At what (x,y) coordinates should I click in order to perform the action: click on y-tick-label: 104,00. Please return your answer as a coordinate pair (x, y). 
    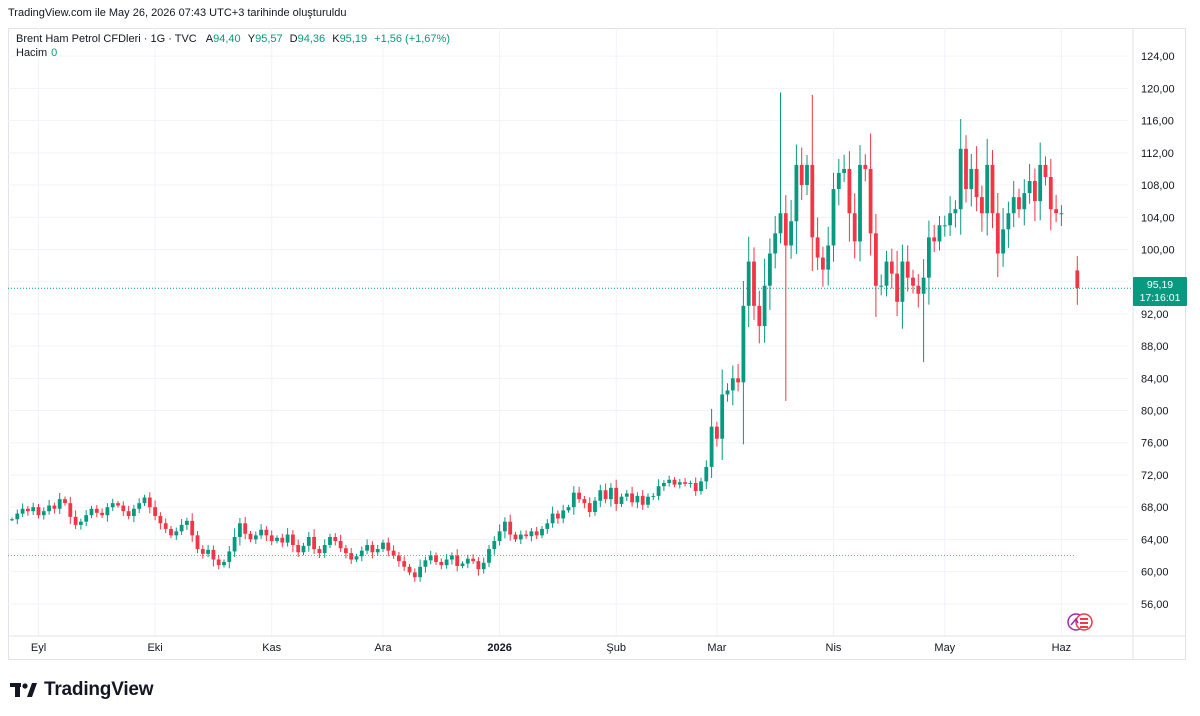
    Looking at the image, I should click on (1158, 218).